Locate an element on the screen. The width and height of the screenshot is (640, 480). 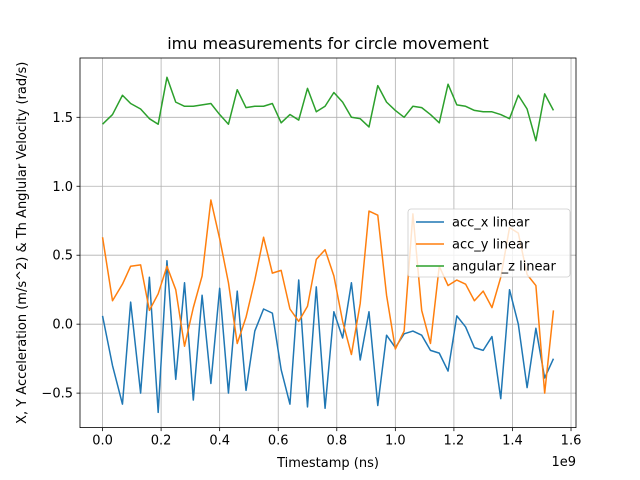
y-tick-label: 0.0 is located at coordinates (62, 325).